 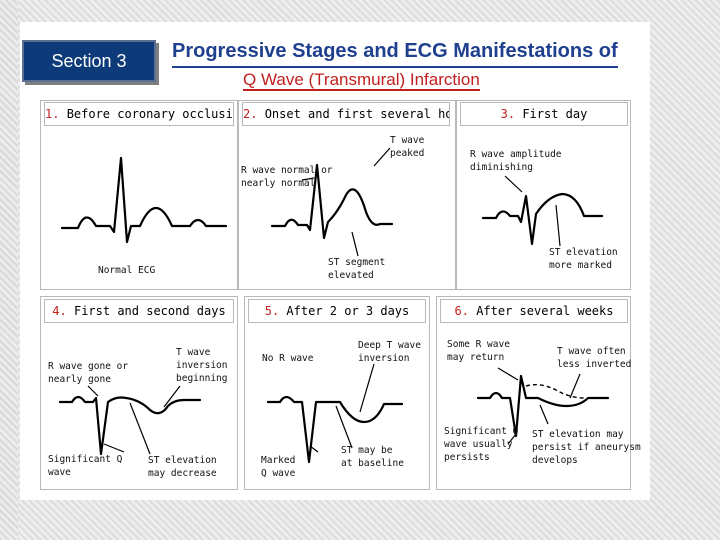 I want to click on stage-5-note-st: ST may be at baseline, so click(x=372, y=457).